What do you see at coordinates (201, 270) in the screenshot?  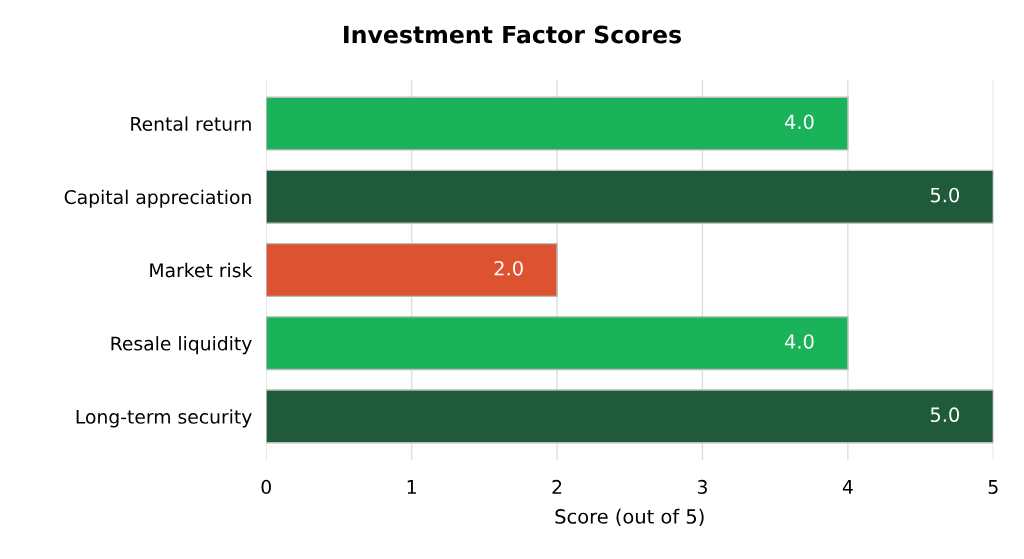 I see `y-tick-label: Market risk` at bounding box center [201, 270].